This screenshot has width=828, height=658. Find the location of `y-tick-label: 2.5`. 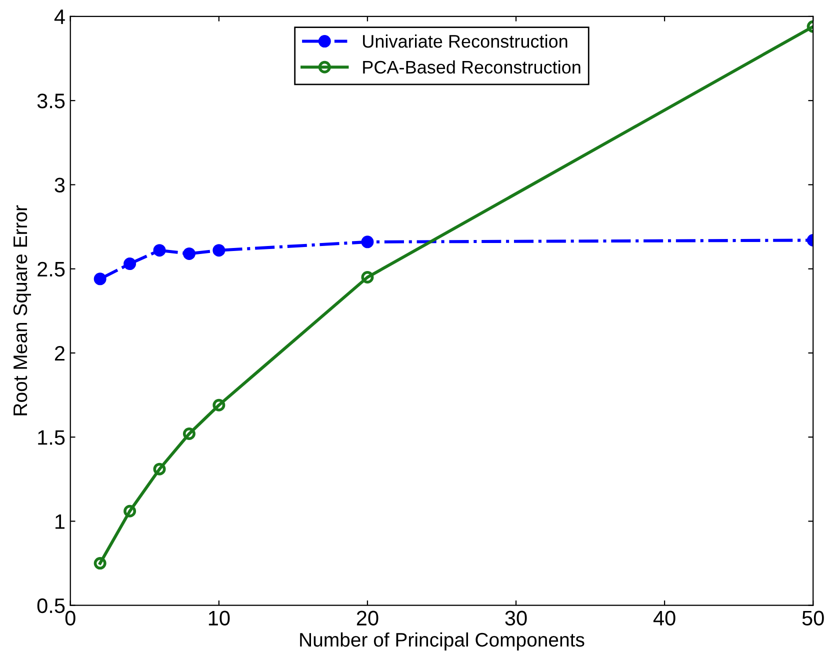

y-tick-label: 2.5 is located at coordinates (51, 269).